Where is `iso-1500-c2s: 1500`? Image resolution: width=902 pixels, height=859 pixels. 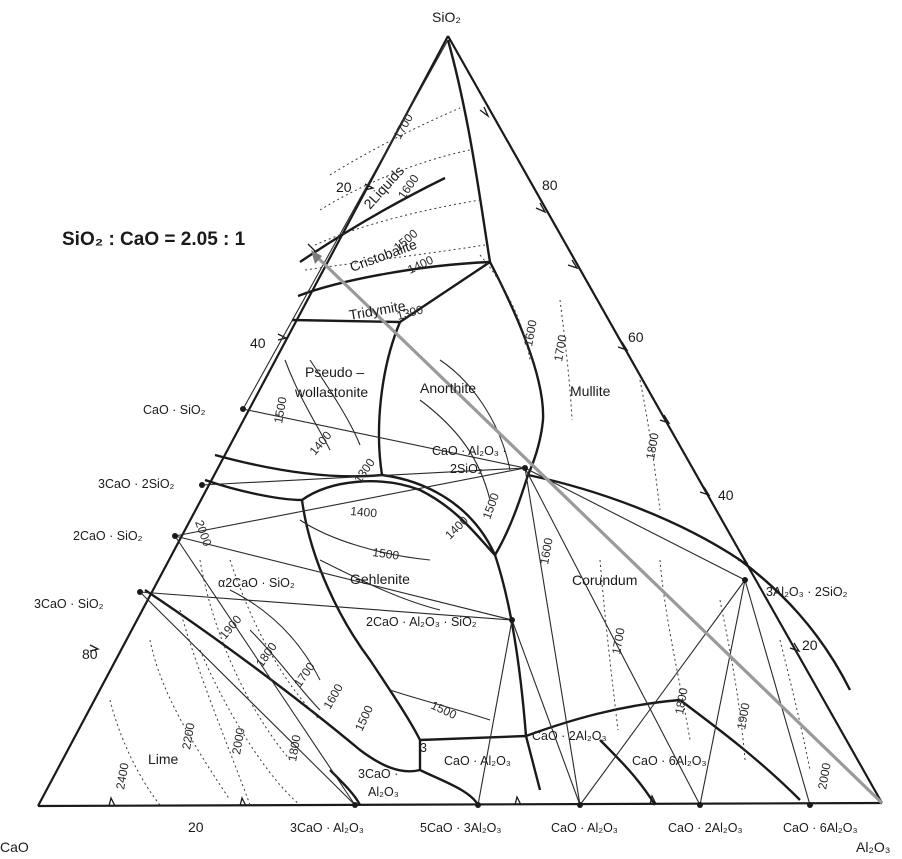
iso-1500-c2s: 1500 is located at coordinates (364, 718).